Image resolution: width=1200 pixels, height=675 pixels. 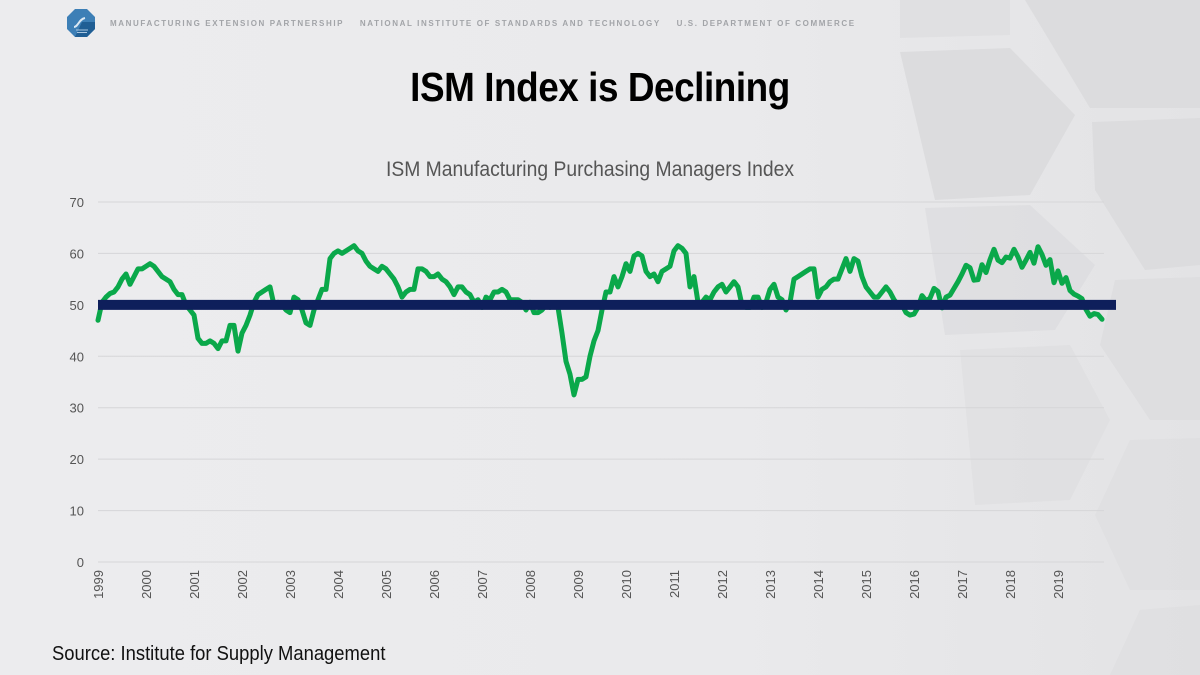 I want to click on x-tick-label: 2009, so click(x=578, y=584).